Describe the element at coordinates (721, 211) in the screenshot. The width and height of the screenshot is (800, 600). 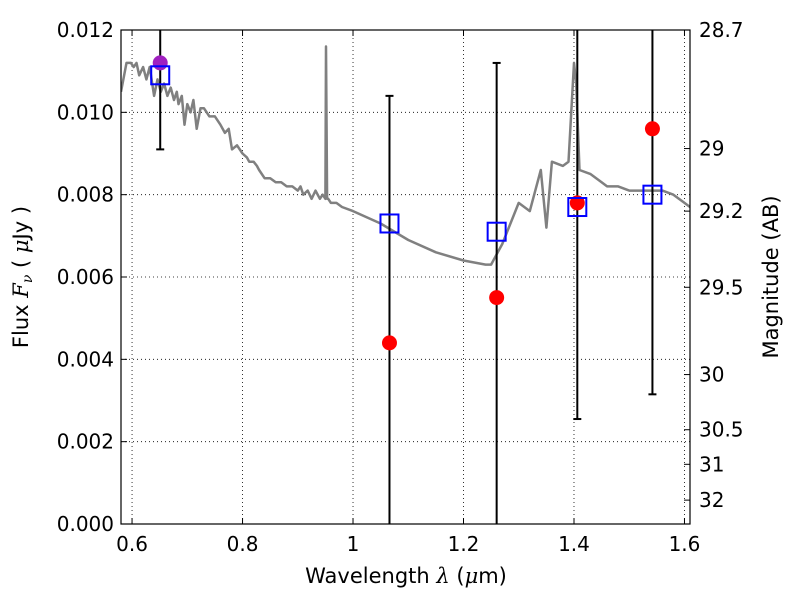
I see `y2-tick-label: 29.2` at that location.